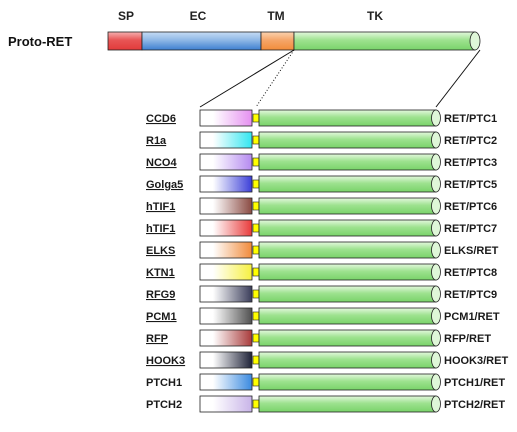  I want to click on fusion-row: PTCH1 PTCH1/RET, so click(325, 382).